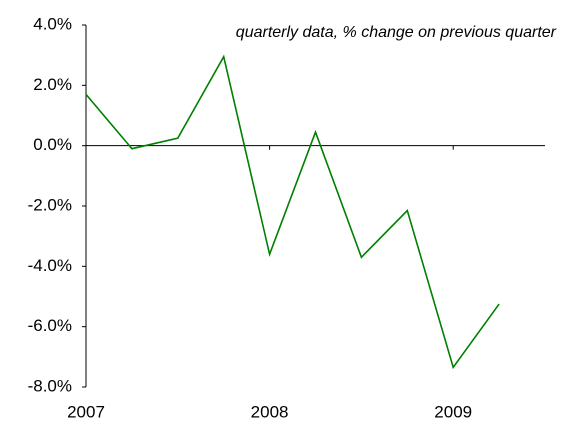 Image resolution: width=562 pixels, height=427 pixels. What do you see at coordinates (52, 144) in the screenshot?
I see `y-tick-label: 0.0%` at bounding box center [52, 144].